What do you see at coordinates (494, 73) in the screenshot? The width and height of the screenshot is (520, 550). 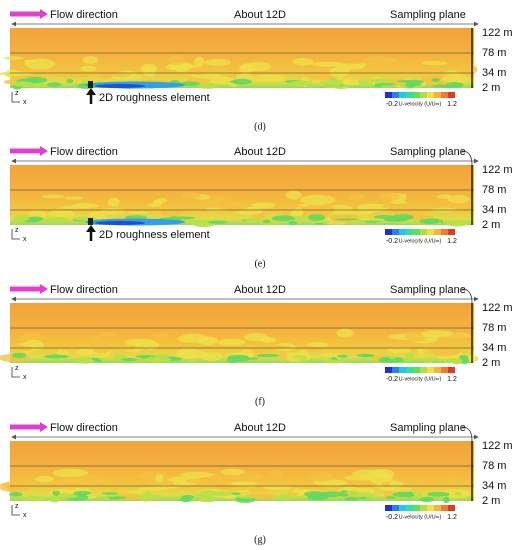 I see `height-label: 34 m` at bounding box center [494, 73].